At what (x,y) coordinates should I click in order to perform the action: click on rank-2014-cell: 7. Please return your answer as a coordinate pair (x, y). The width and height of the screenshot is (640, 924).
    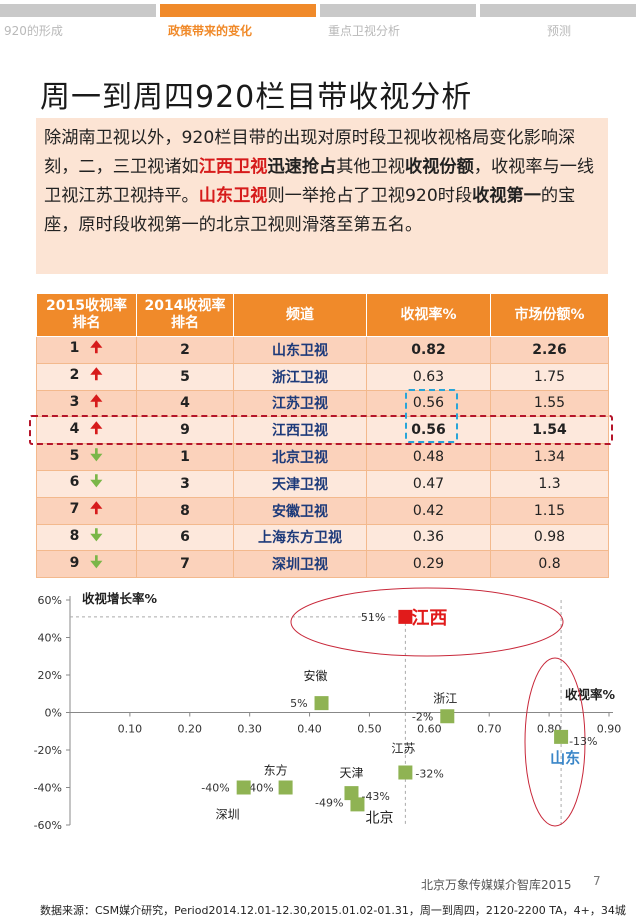
    Looking at the image, I should click on (185, 564).